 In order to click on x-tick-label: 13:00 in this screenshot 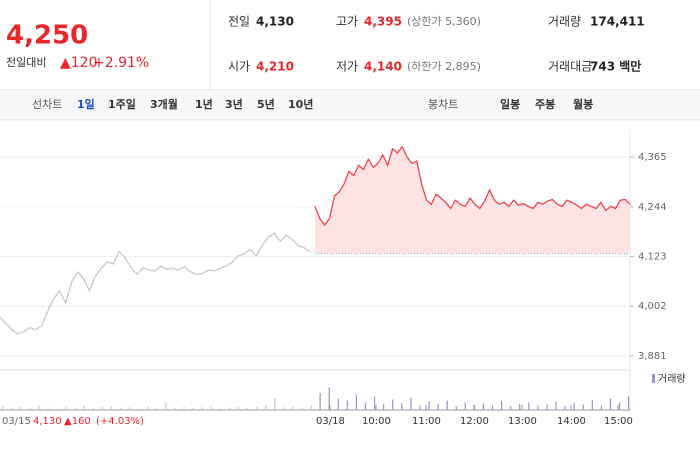, I will do `click(522, 421)`.